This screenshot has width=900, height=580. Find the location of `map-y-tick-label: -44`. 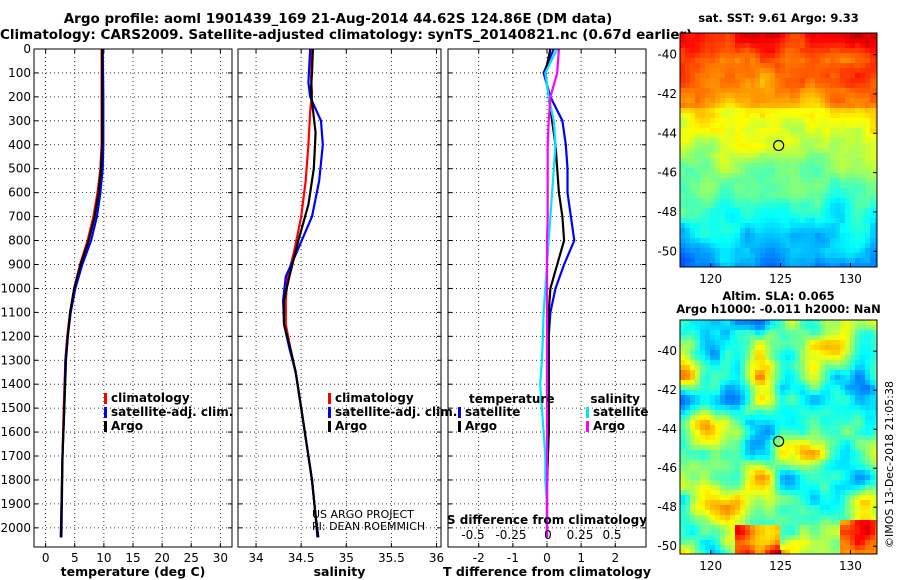

map-y-tick-label: -44 is located at coordinates (667, 429).